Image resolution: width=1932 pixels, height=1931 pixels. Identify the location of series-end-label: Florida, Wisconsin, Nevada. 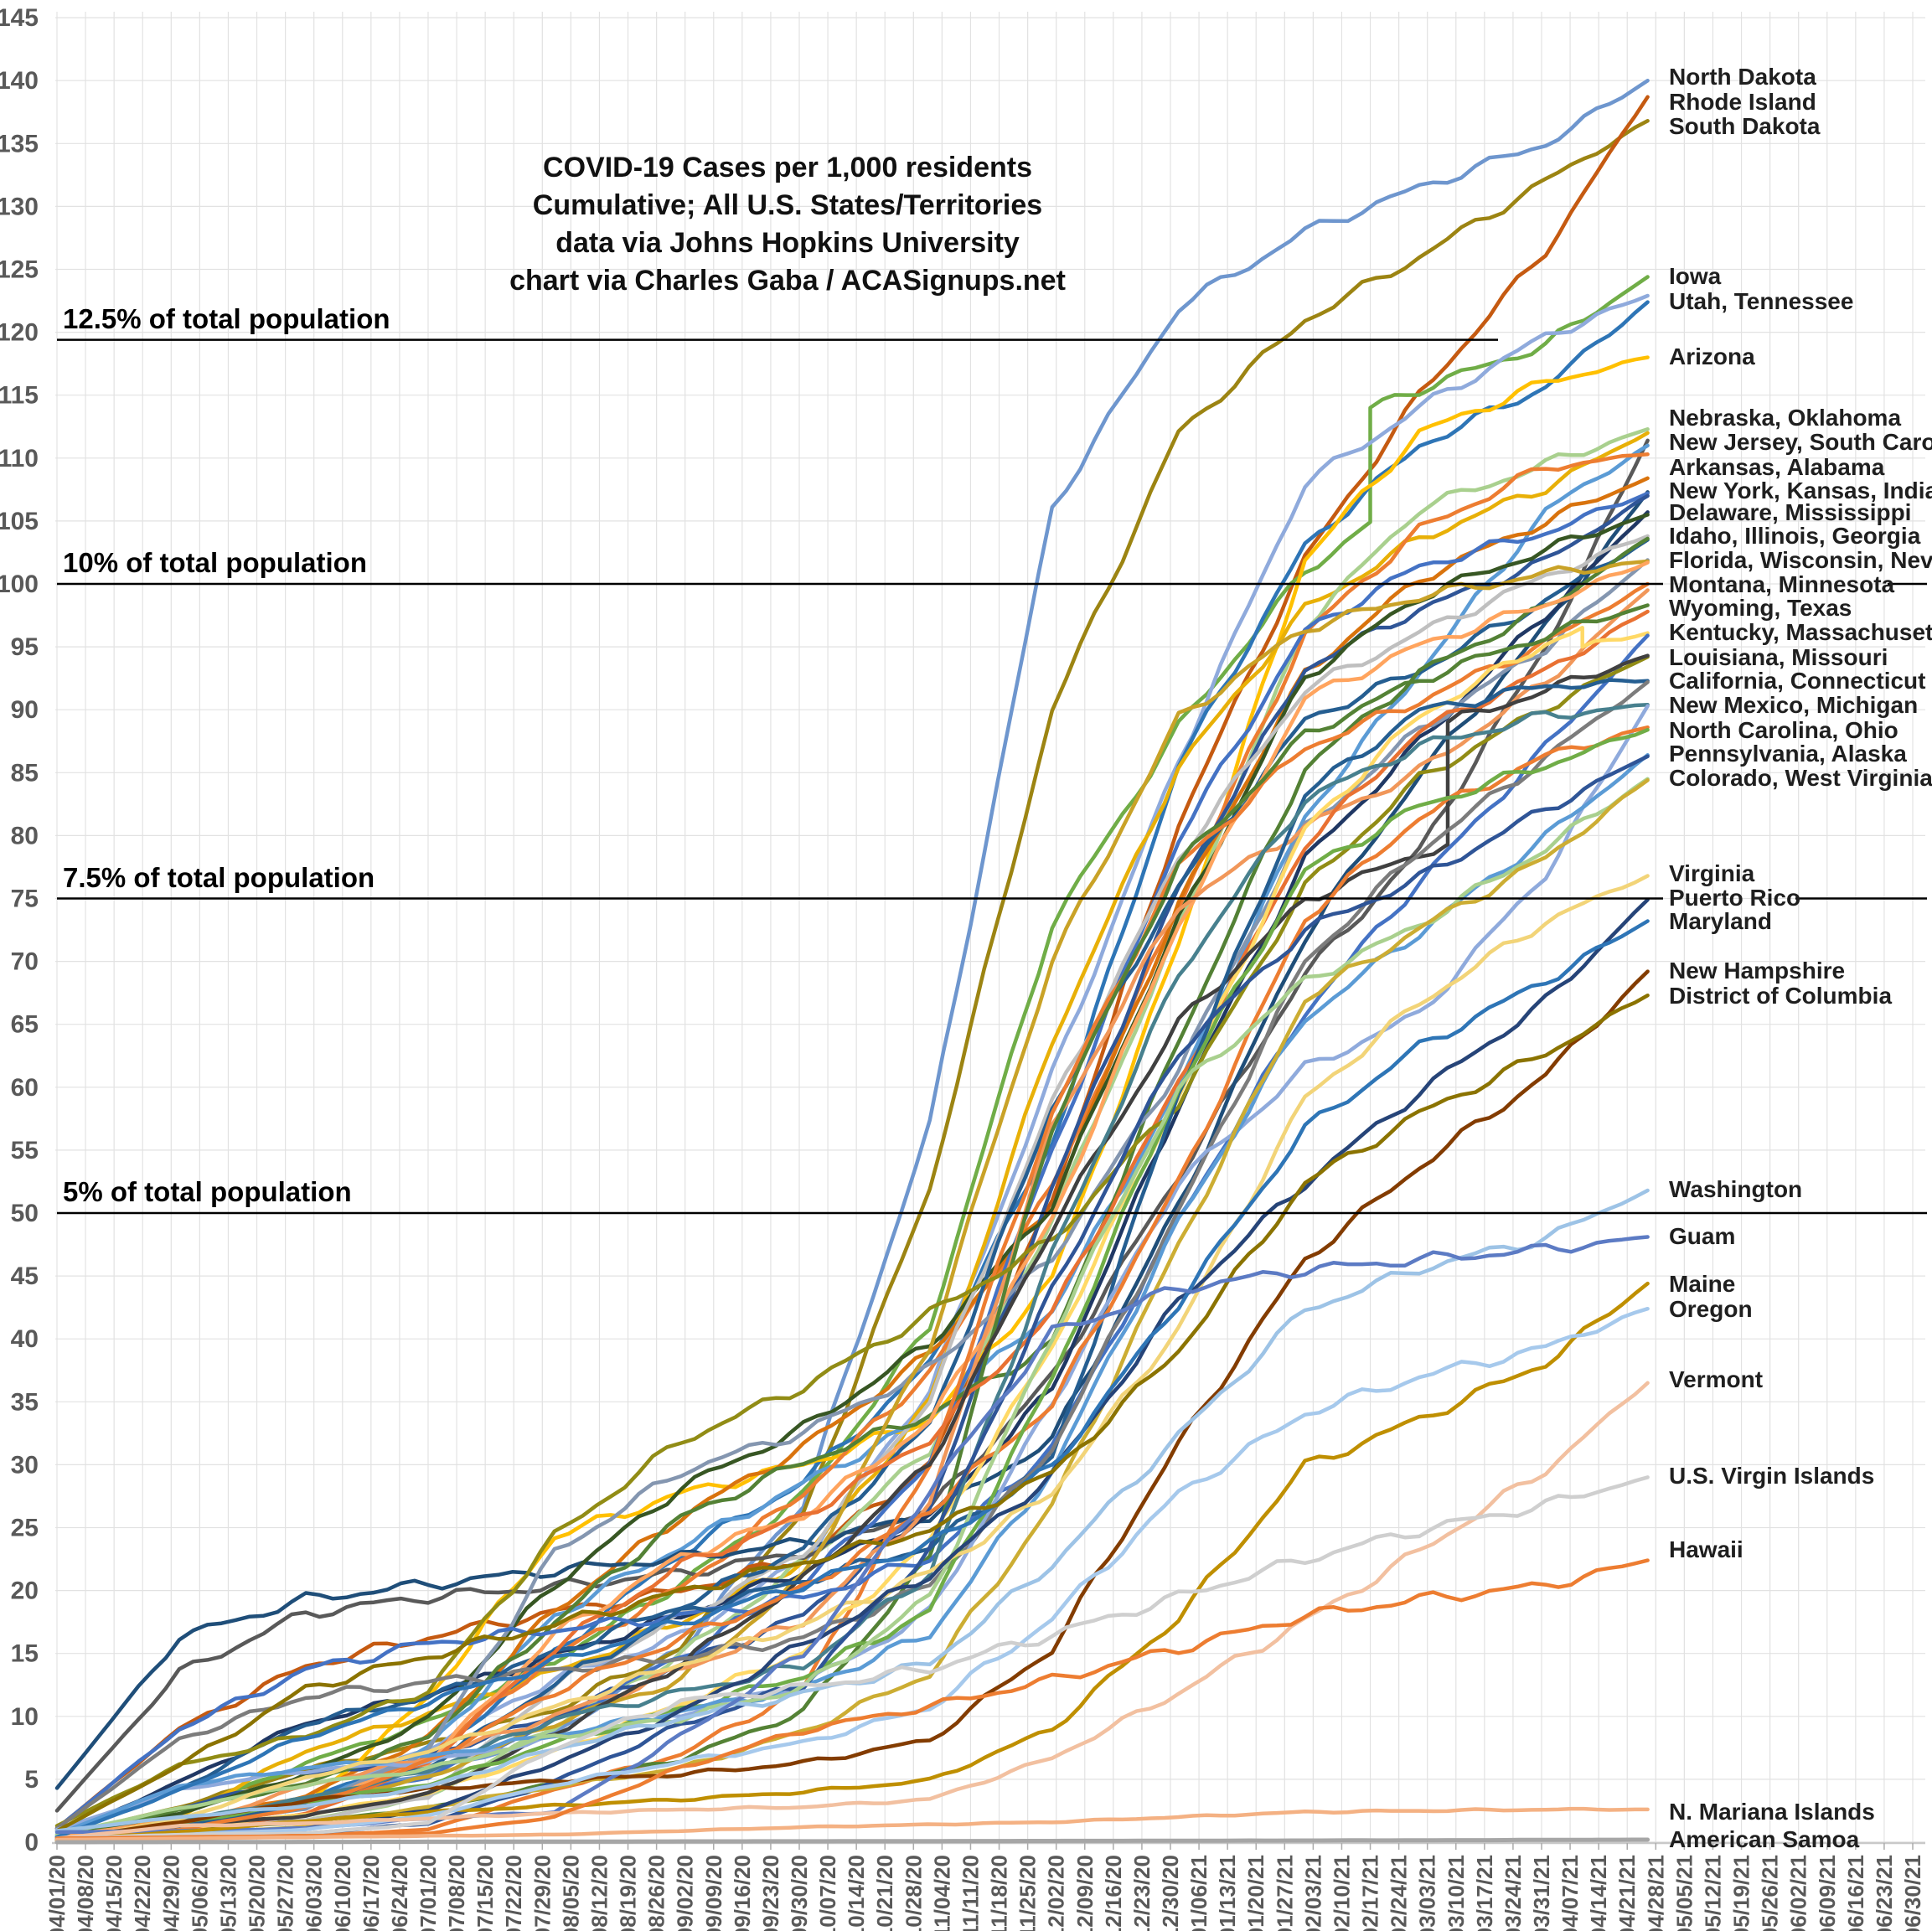
(1800, 559).